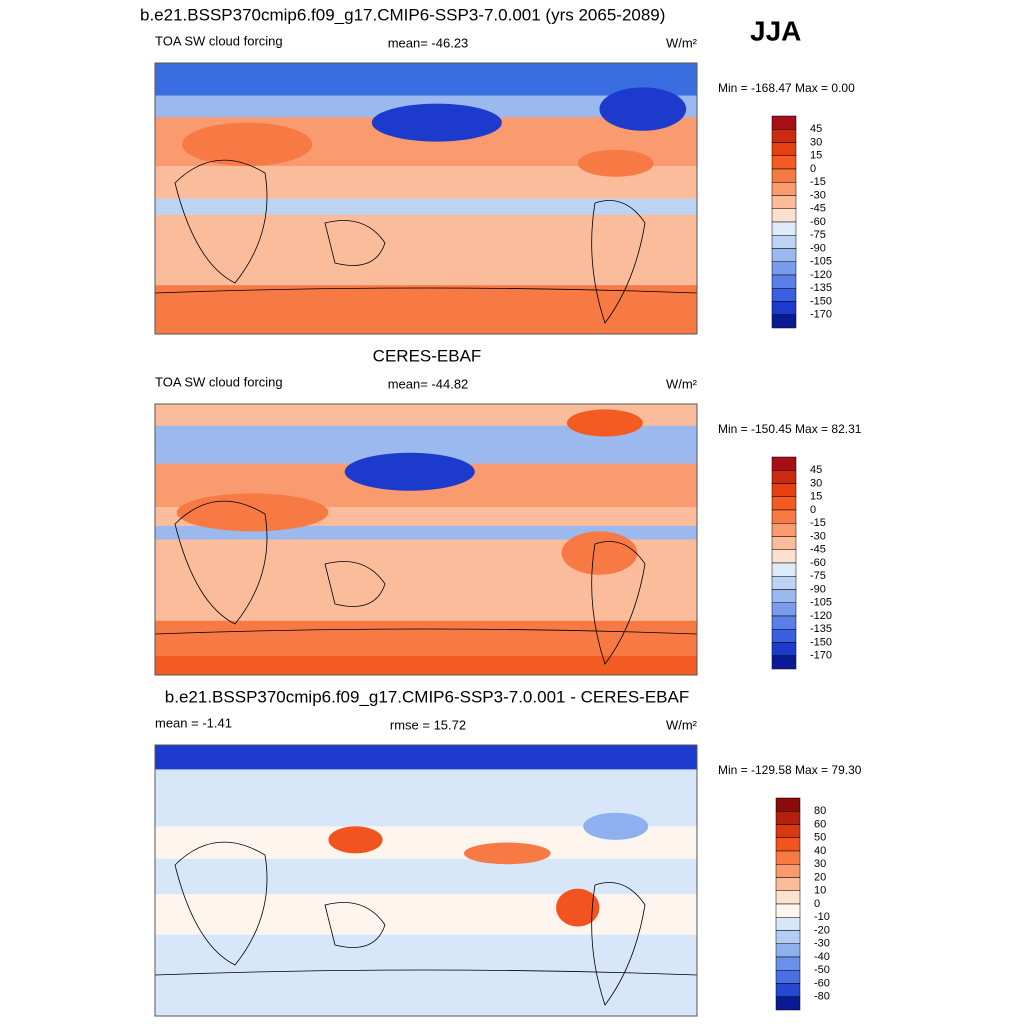  Describe the element at coordinates (818, 563) in the screenshot. I see `colorbar-label: -60` at that location.